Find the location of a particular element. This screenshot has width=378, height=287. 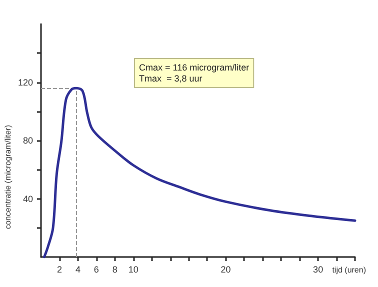

y-tick-label: 80 is located at coordinates (27, 141).